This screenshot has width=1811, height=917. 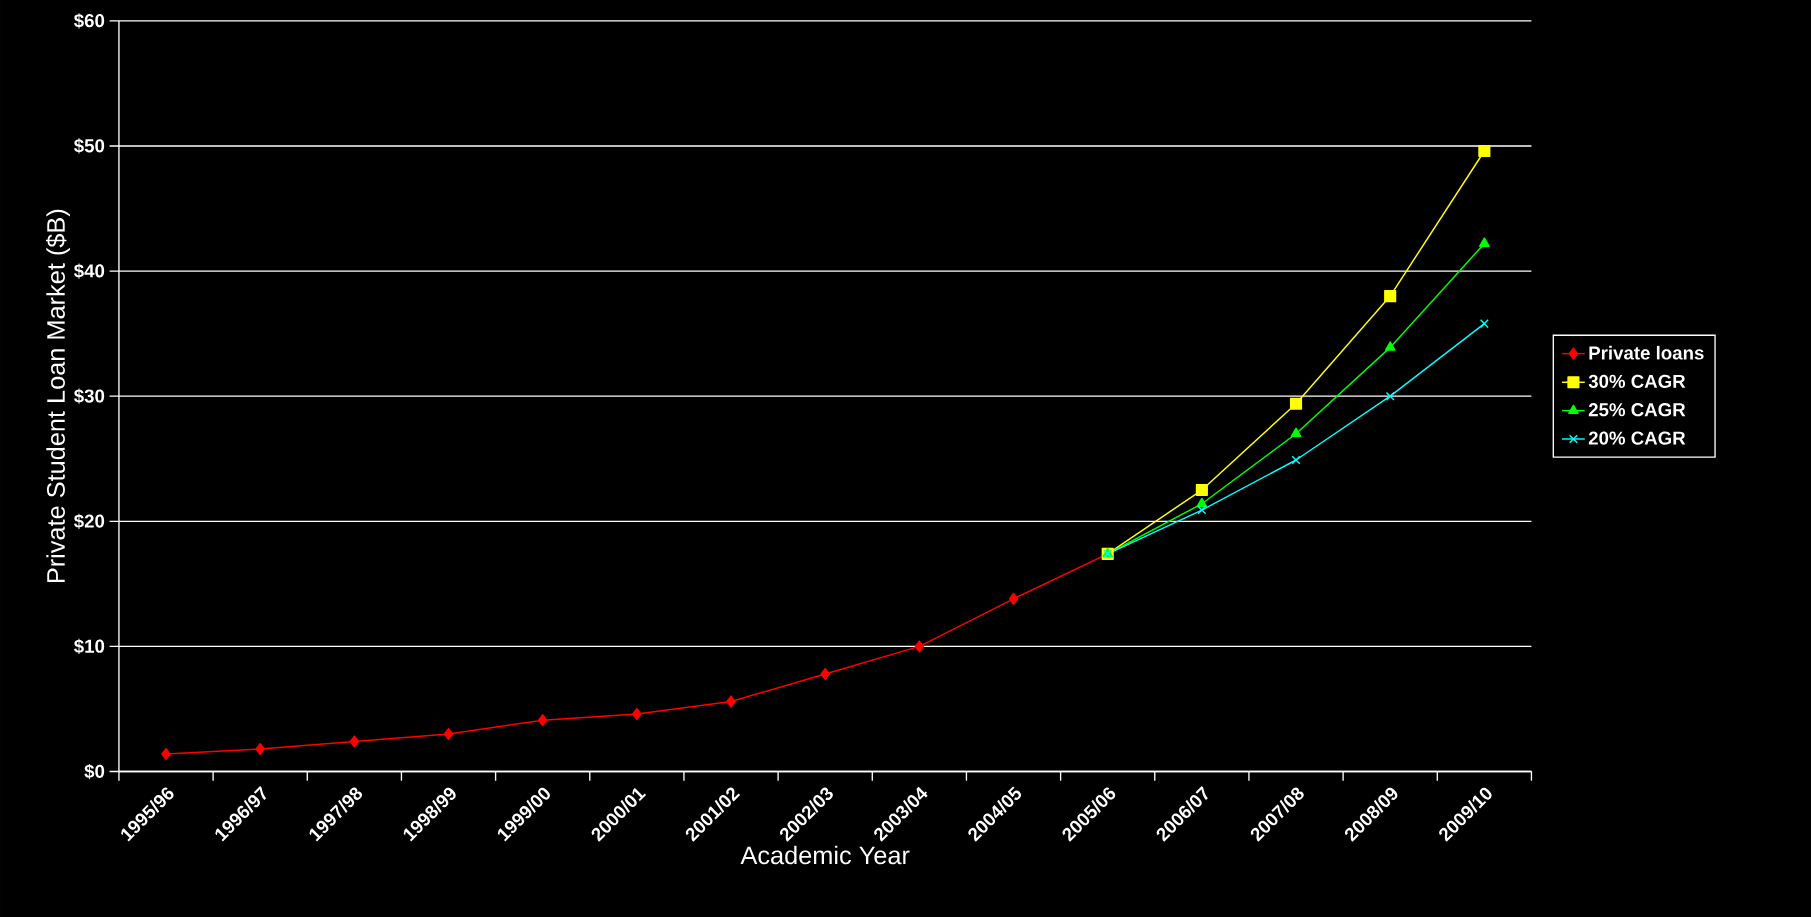 What do you see at coordinates (1637, 438) in the screenshot?
I see `legend-label: 20% CAGR` at bounding box center [1637, 438].